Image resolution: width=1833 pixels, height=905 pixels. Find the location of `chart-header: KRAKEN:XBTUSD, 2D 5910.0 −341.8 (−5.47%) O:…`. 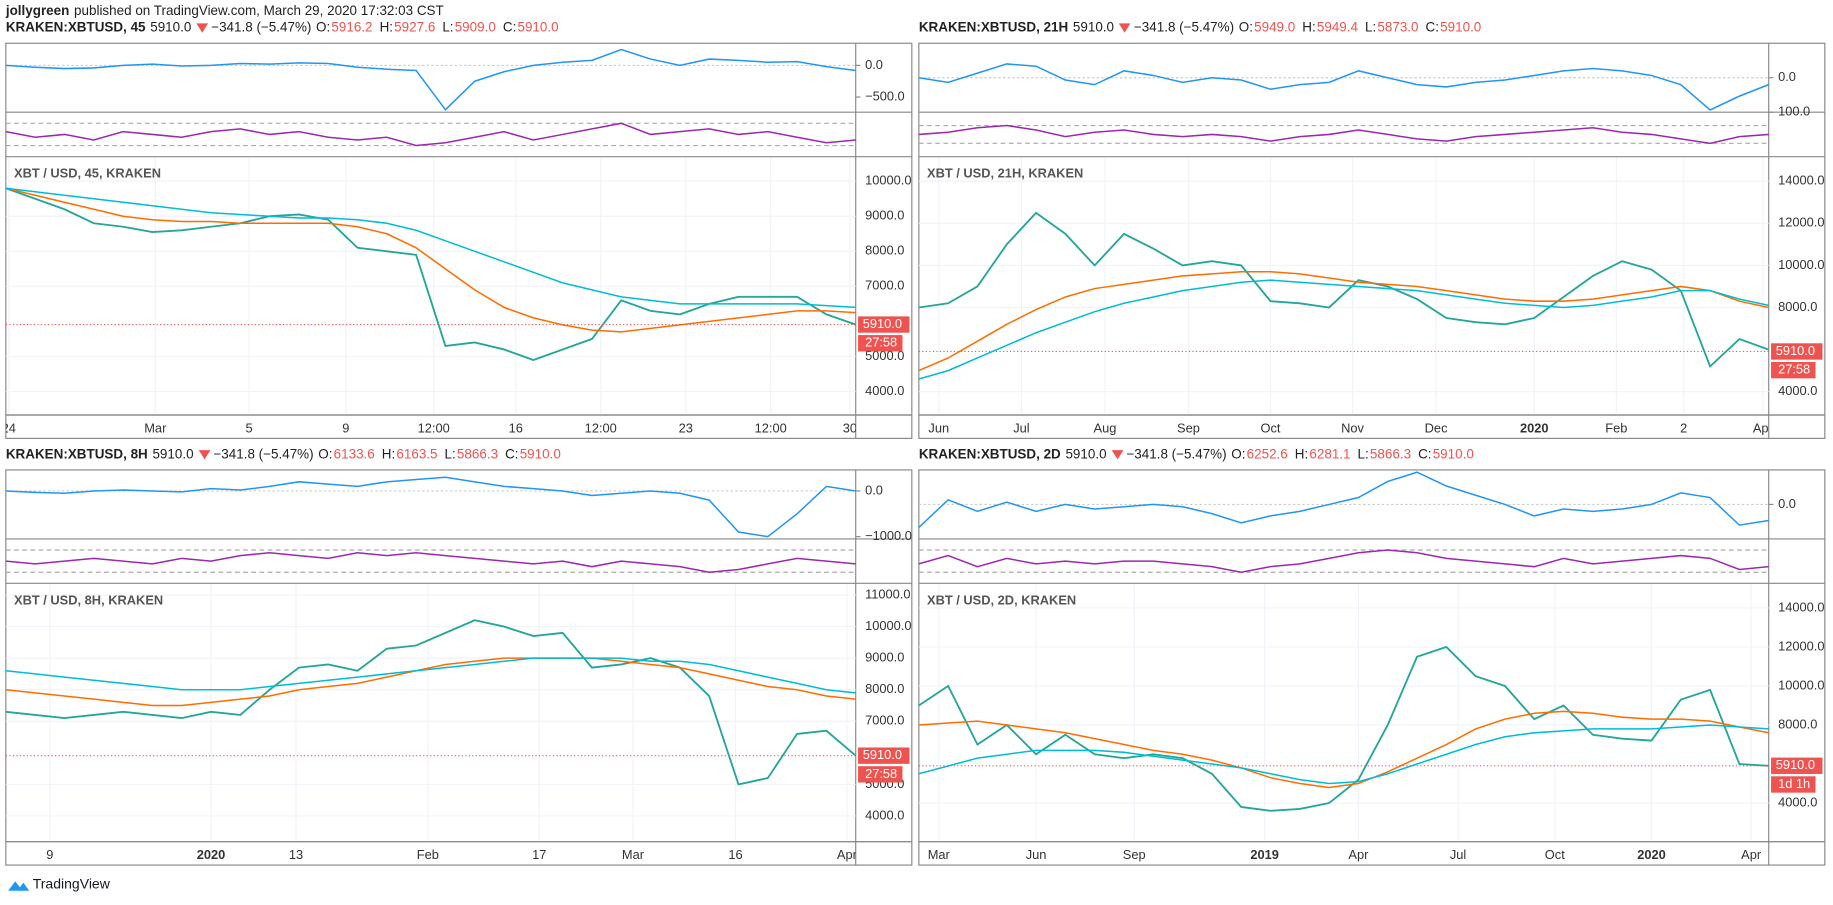

chart-header: KRAKEN:XBTUSD, 2D 5910.0 −341.8 (−5.47%) O:… is located at coordinates (1200, 455).